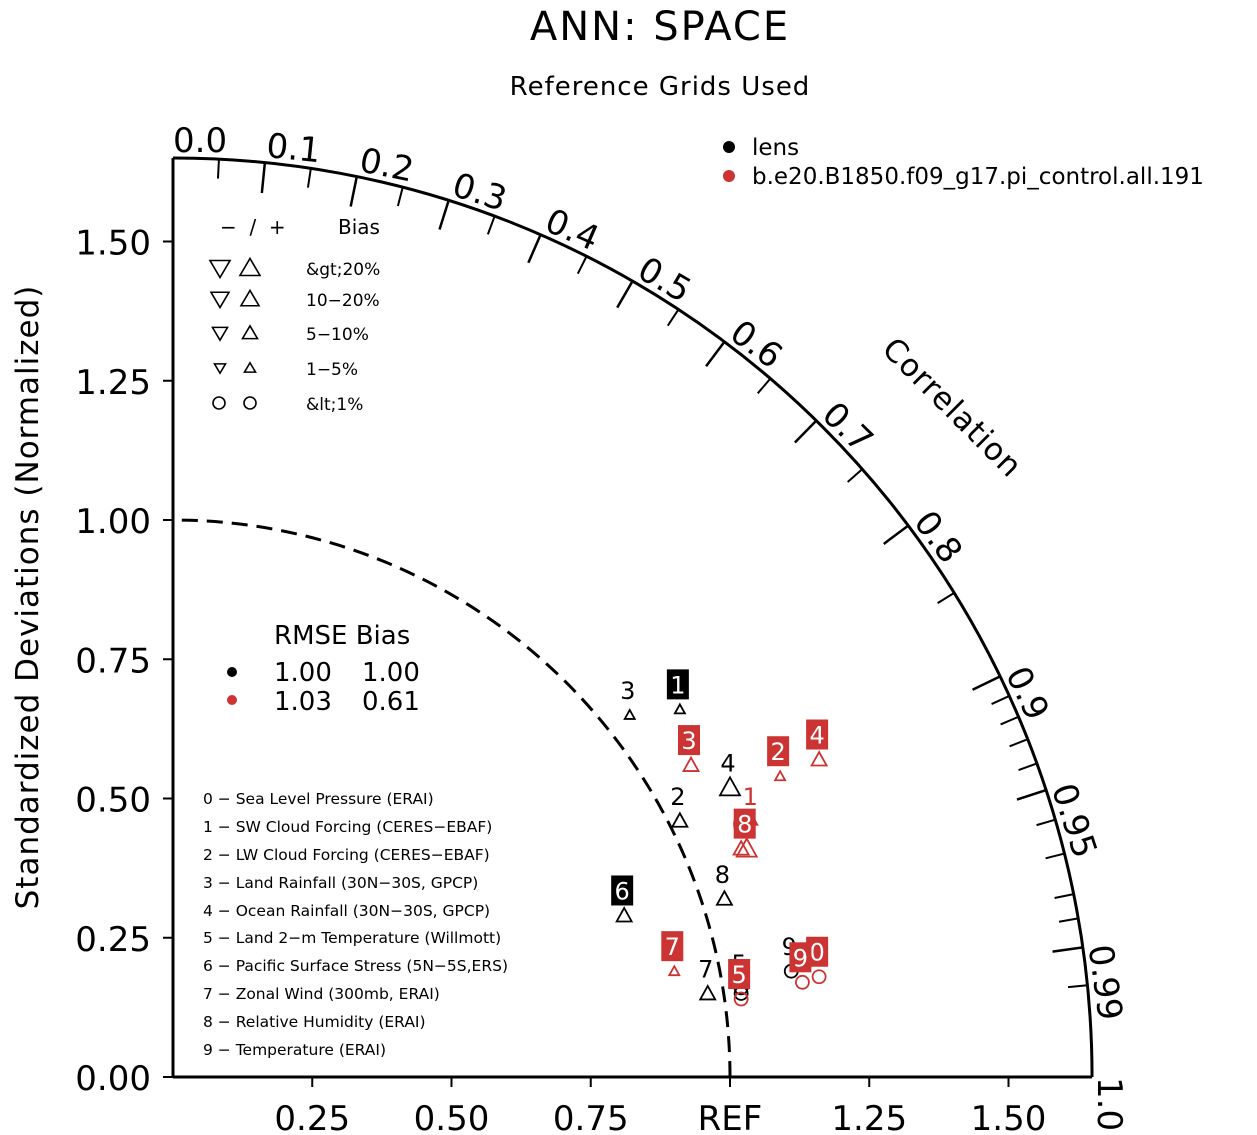  I want to click on y-tick-label: 1.00, so click(113, 522).